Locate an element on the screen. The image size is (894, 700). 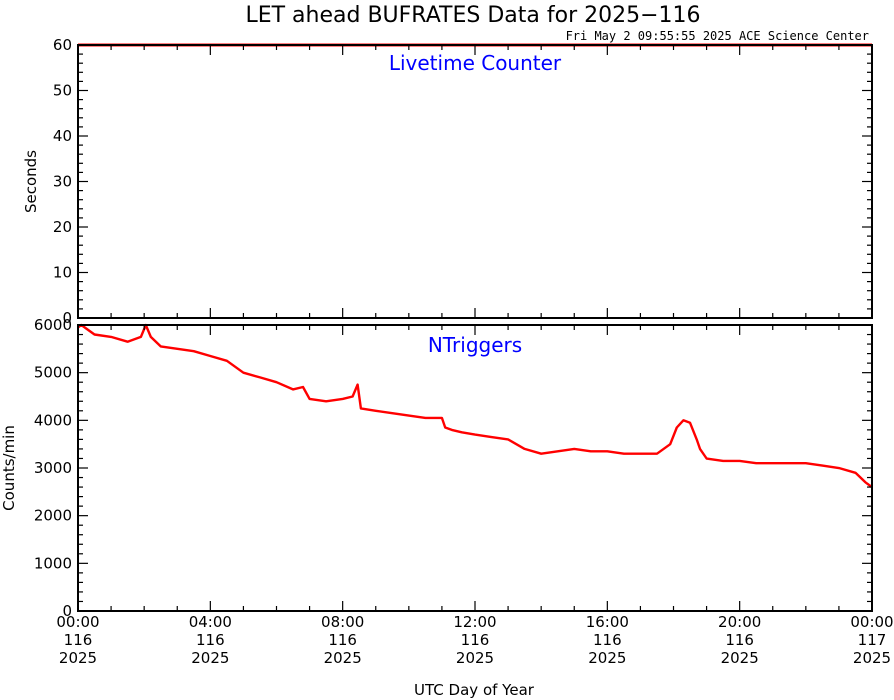
y-tick-label: 2000 is located at coordinates (53, 516).